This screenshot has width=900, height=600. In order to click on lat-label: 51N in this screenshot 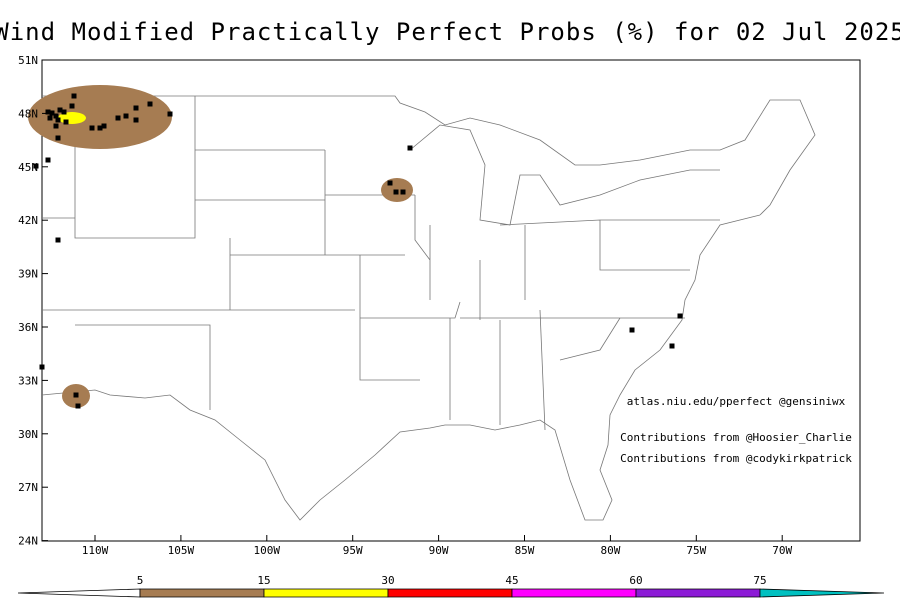, I will do `click(28, 60)`.